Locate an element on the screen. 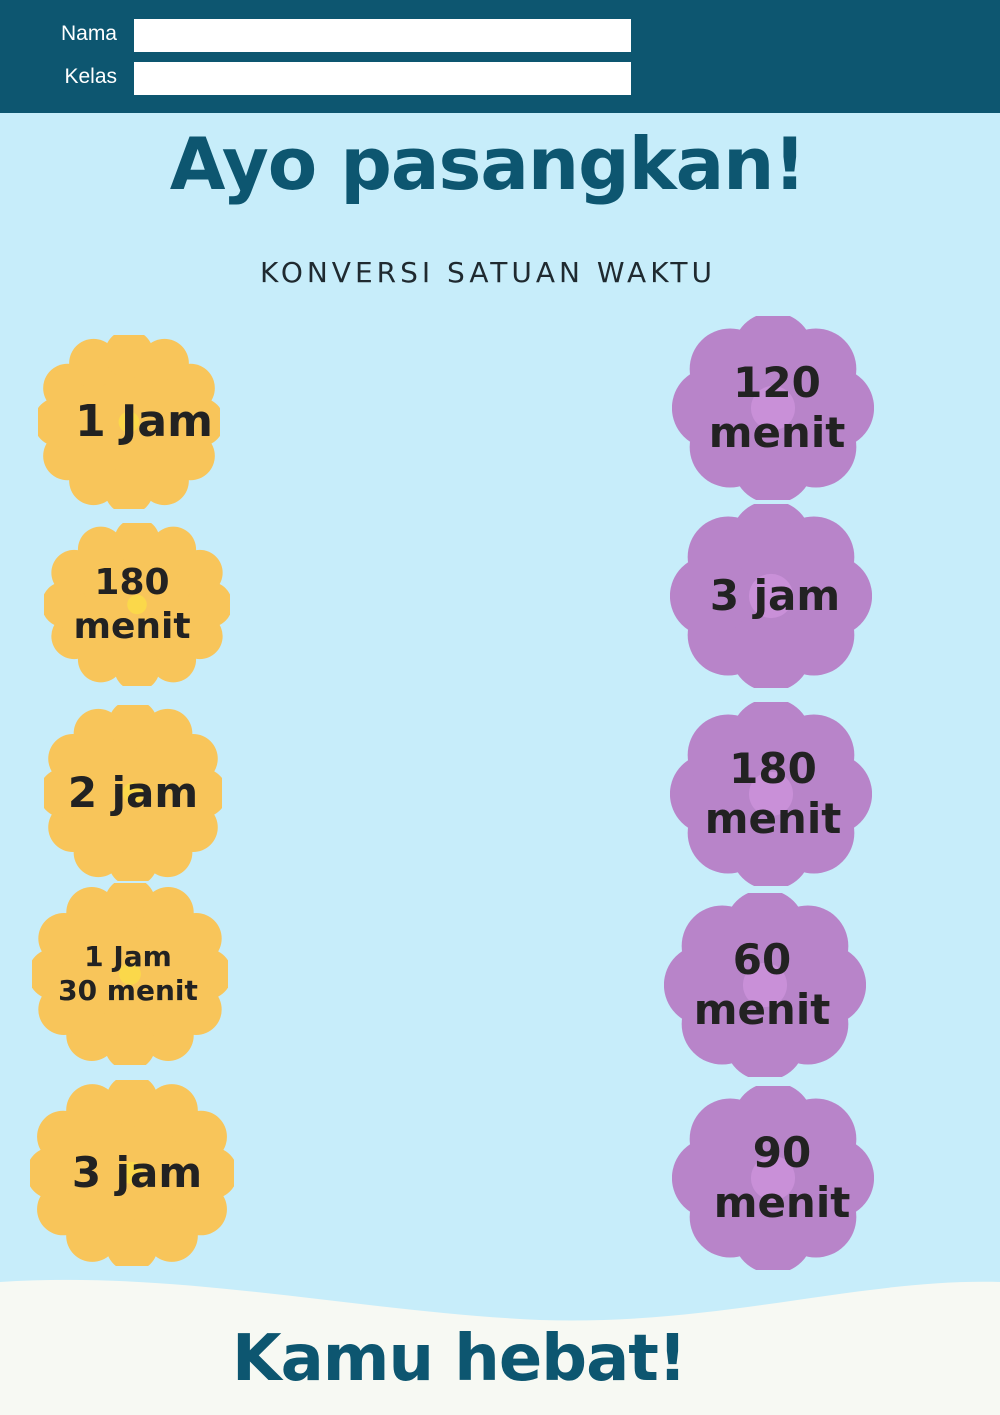 This screenshot has height=1415, width=1000. right-card-4: 60 menit is located at coordinates (765, 985).